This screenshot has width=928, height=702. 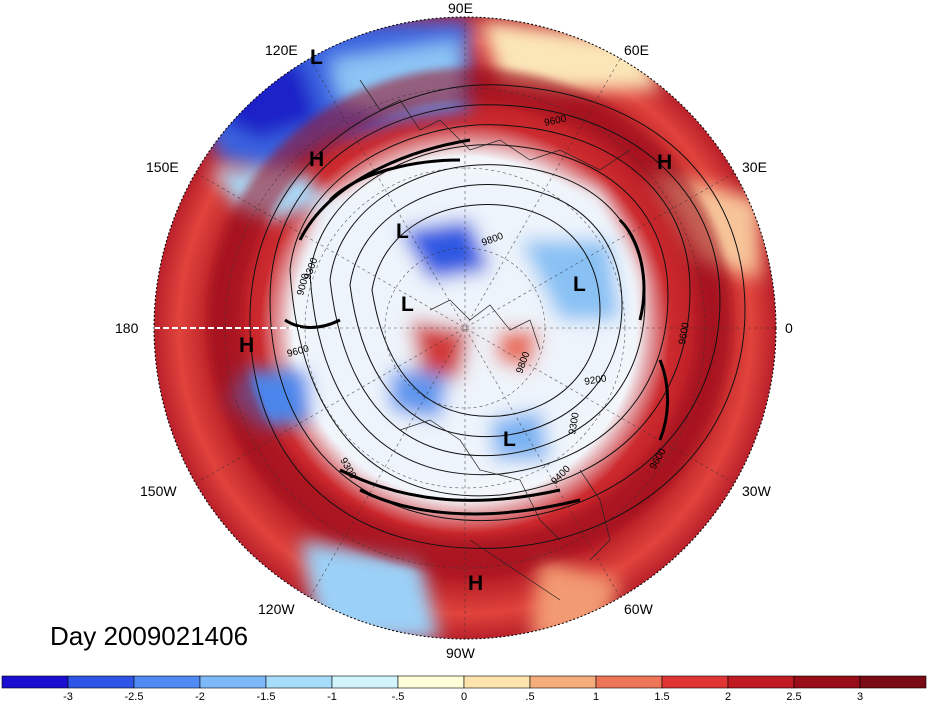 I want to click on colorbar-tick-label: 3, so click(x=860, y=696).